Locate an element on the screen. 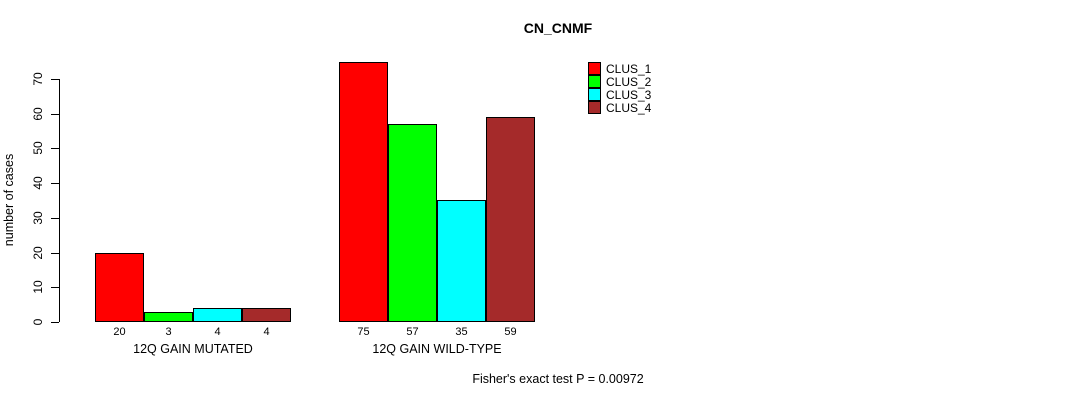  y-tick-label: 40 is located at coordinates (38, 183).